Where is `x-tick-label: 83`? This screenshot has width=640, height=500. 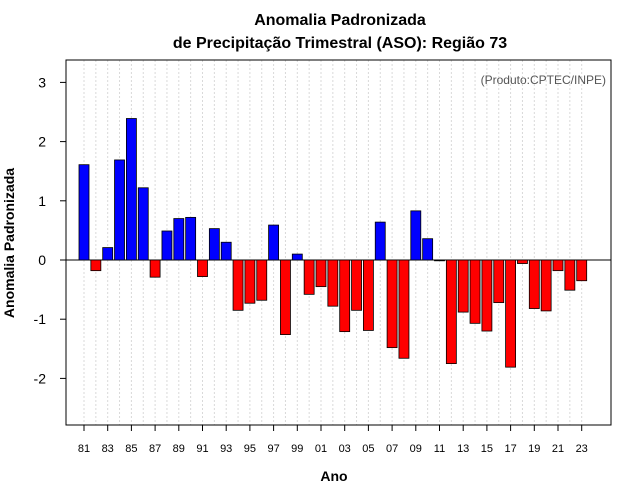
x-tick-label: 83 is located at coordinates (108, 449).